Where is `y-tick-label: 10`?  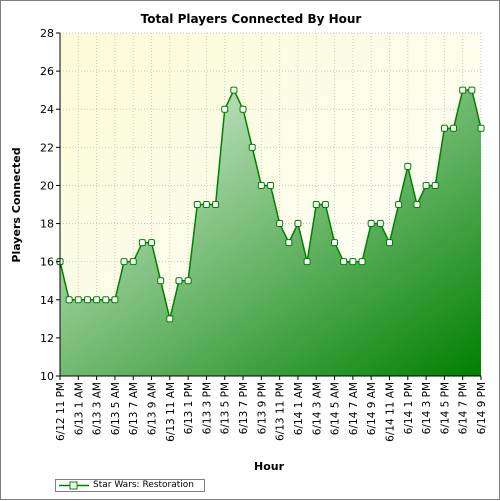 y-tick-label: 10 is located at coordinates (47, 376).